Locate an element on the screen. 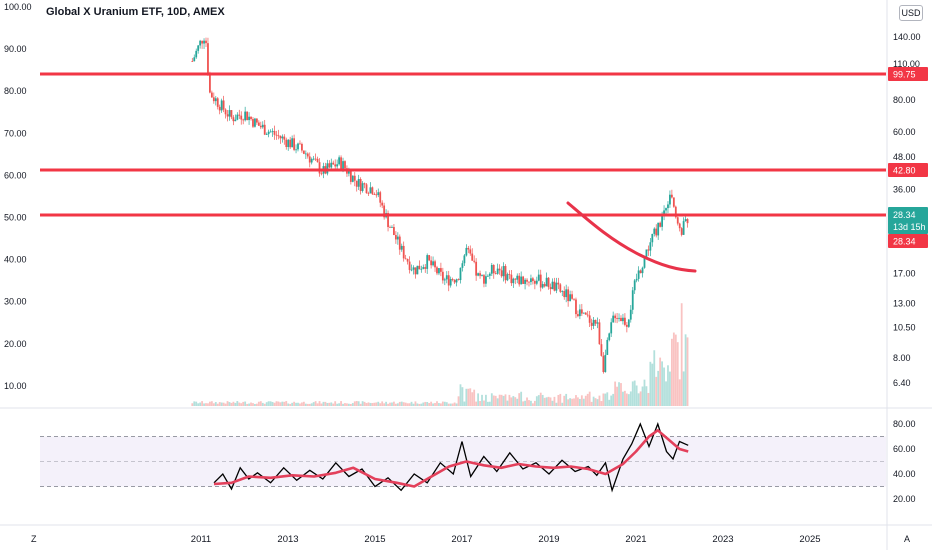 The image size is (932, 550). timezone-button: Z is located at coordinates (34, 539).